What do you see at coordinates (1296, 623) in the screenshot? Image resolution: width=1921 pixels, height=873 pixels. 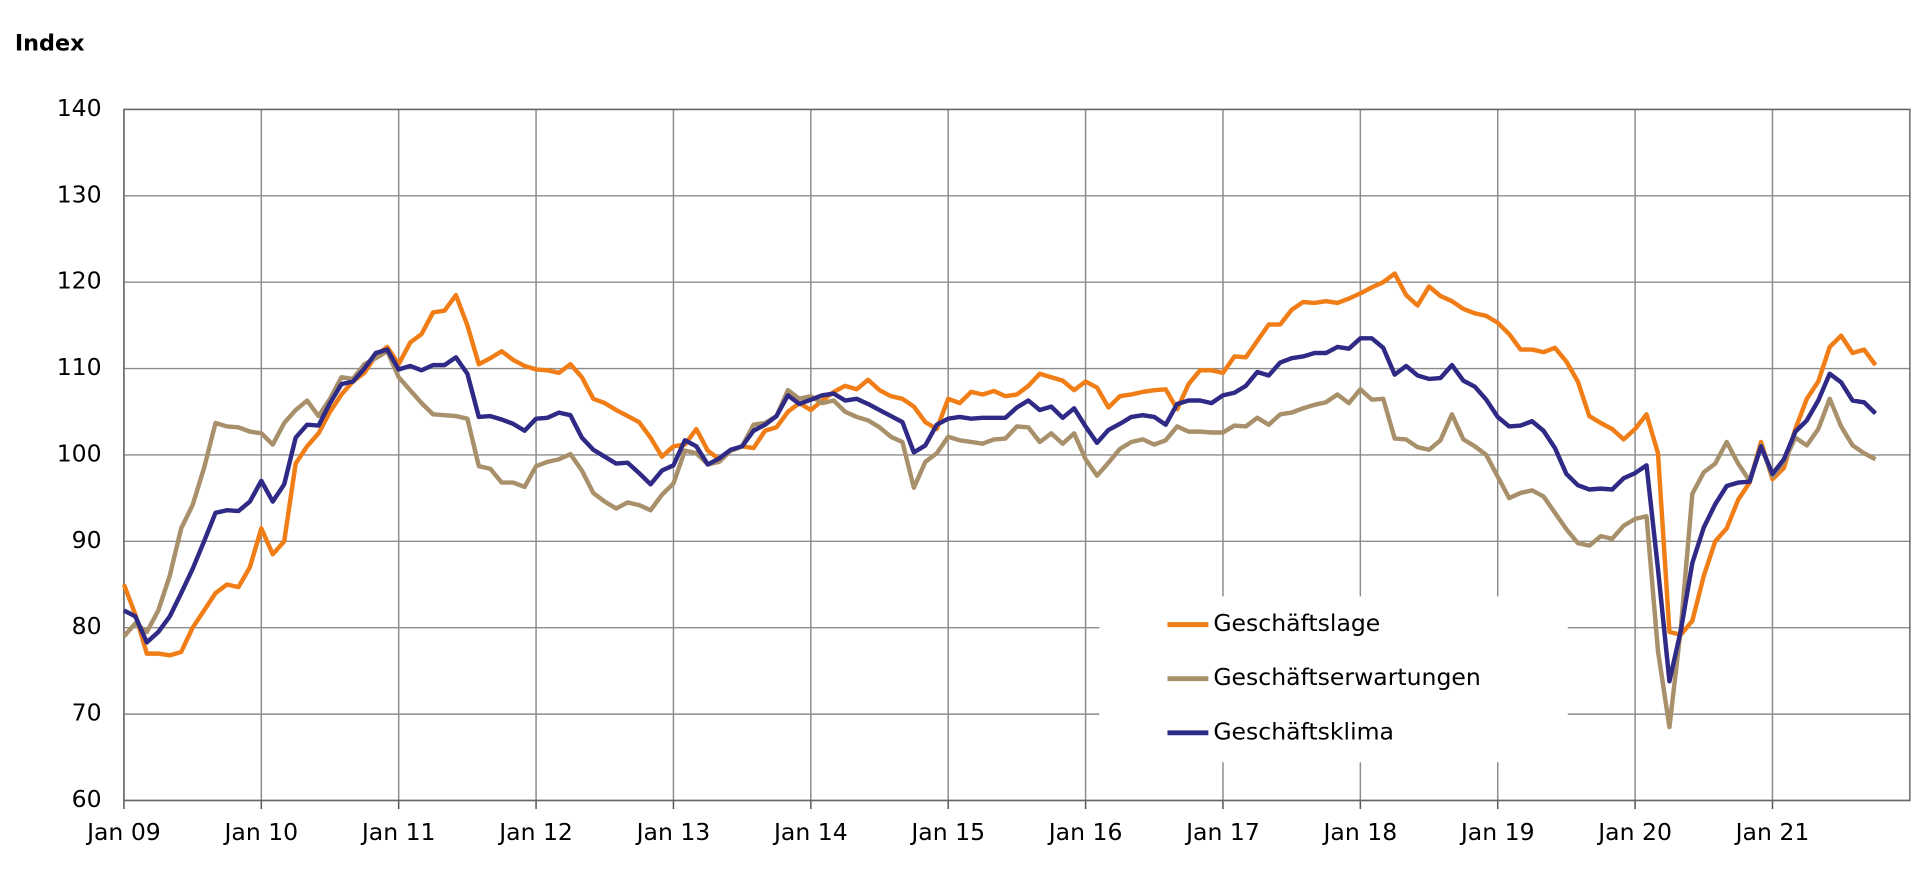 I see `legend-label: Geschäftslage` at bounding box center [1296, 623].